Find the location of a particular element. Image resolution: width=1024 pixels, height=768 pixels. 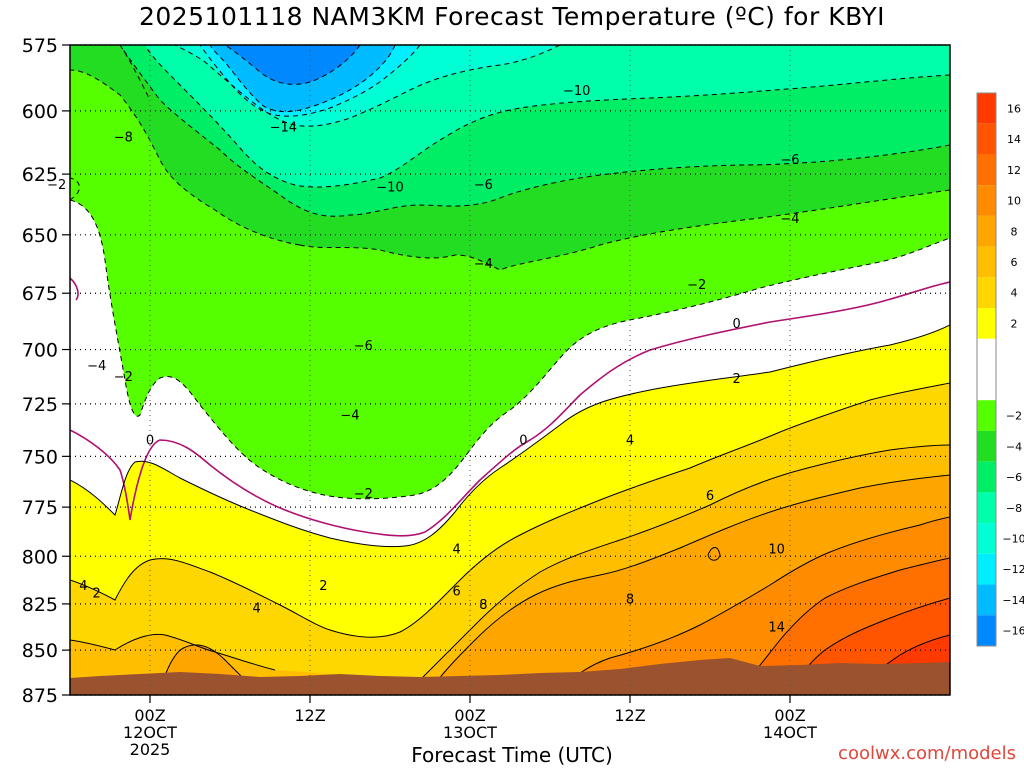

colorbar-label: −10 is located at coordinates (1013, 538).